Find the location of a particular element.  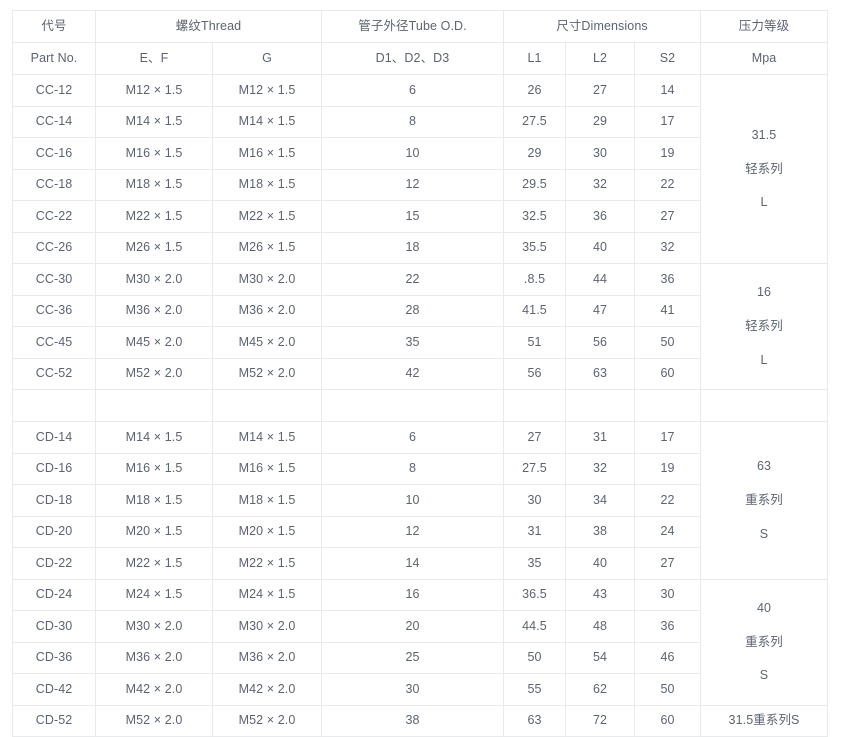

cell-tube-od: 42 is located at coordinates (412, 373).